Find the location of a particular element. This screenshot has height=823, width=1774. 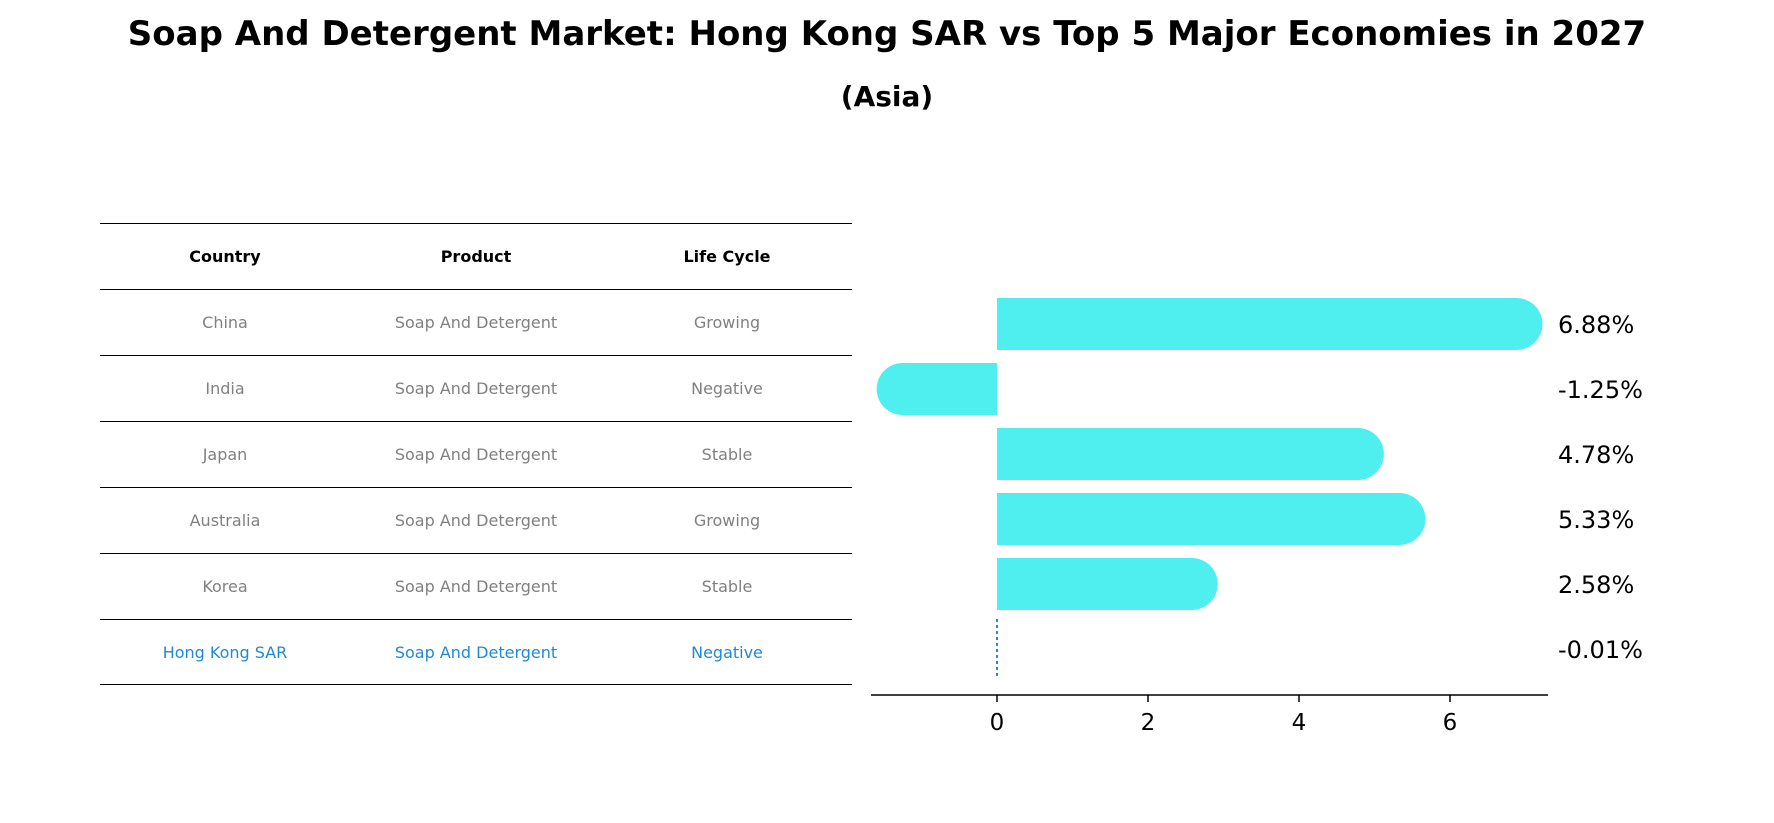

header-product: Product is located at coordinates (476, 256).